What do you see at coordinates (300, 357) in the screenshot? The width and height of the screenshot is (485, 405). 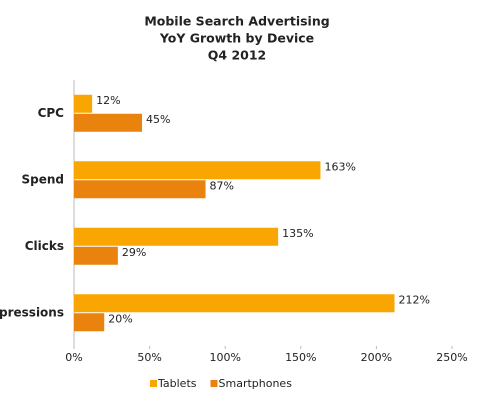 I see `x-tick-label: 150%` at bounding box center [300, 357].